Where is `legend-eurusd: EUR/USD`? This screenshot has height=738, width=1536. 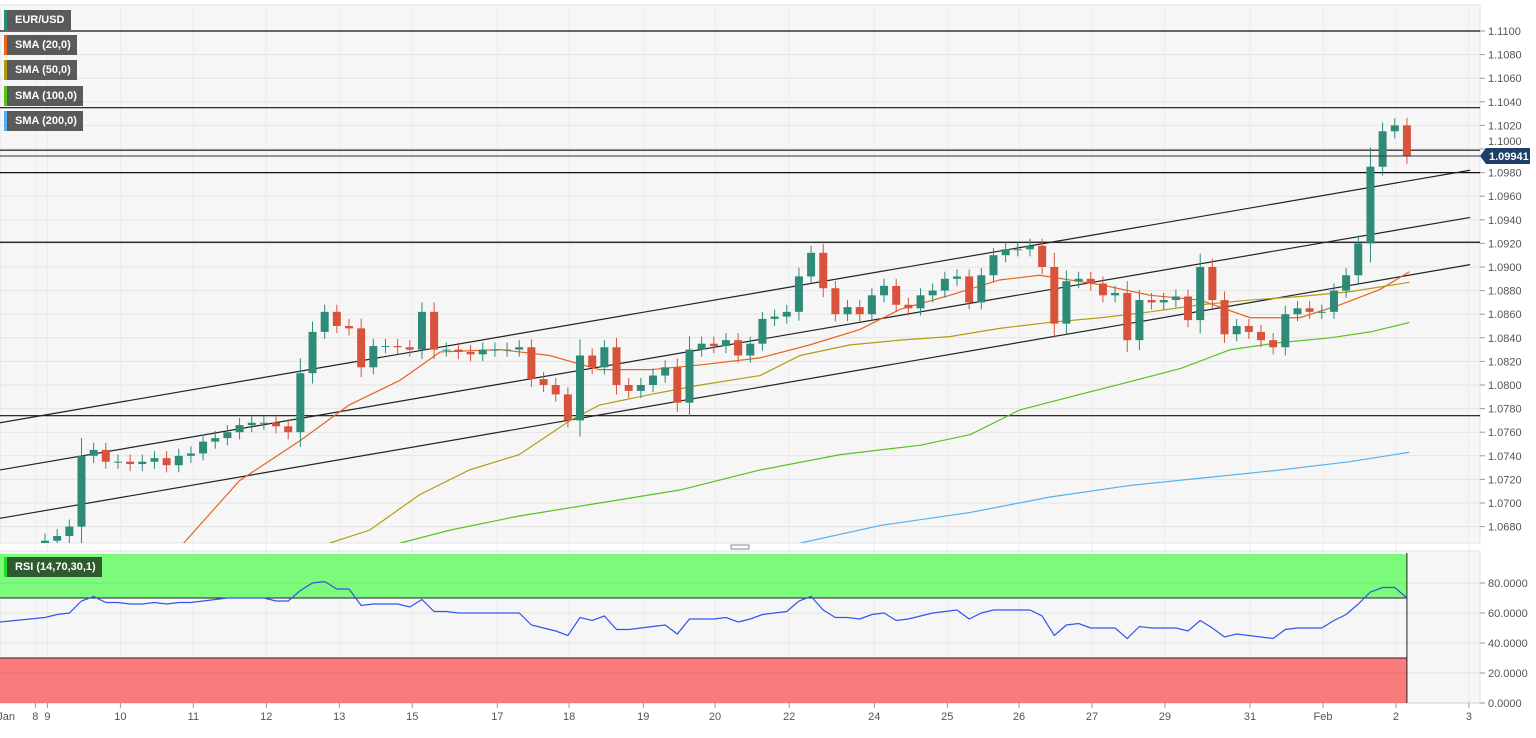 legend-eurusd: EUR/USD is located at coordinates (37, 20).